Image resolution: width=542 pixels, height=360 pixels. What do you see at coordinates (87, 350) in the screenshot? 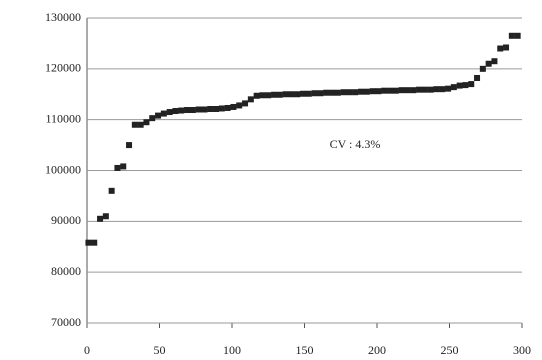
I see `x-tick-label: 0` at bounding box center [87, 350].